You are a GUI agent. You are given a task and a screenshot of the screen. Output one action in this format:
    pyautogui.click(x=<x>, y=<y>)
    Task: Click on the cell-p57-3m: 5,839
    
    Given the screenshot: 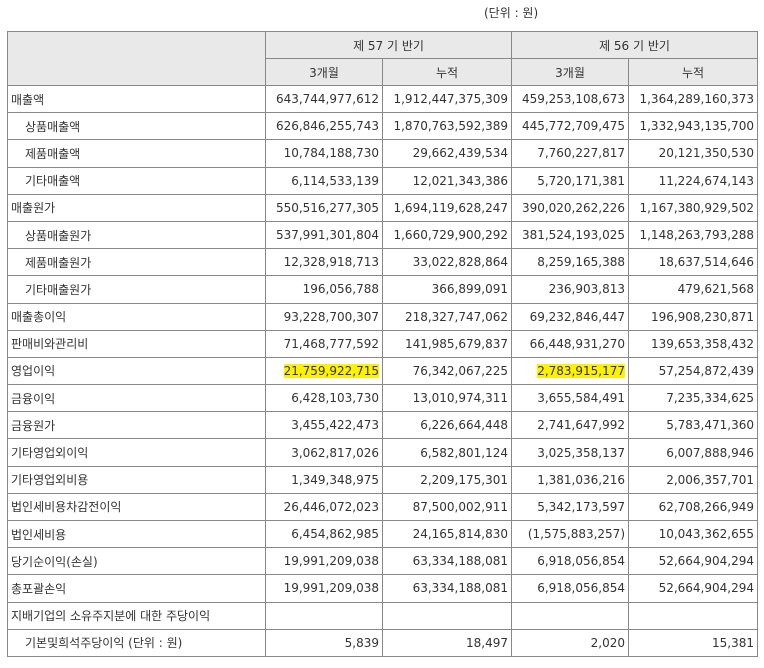 What is the action you would take?
    pyautogui.click(x=324, y=642)
    